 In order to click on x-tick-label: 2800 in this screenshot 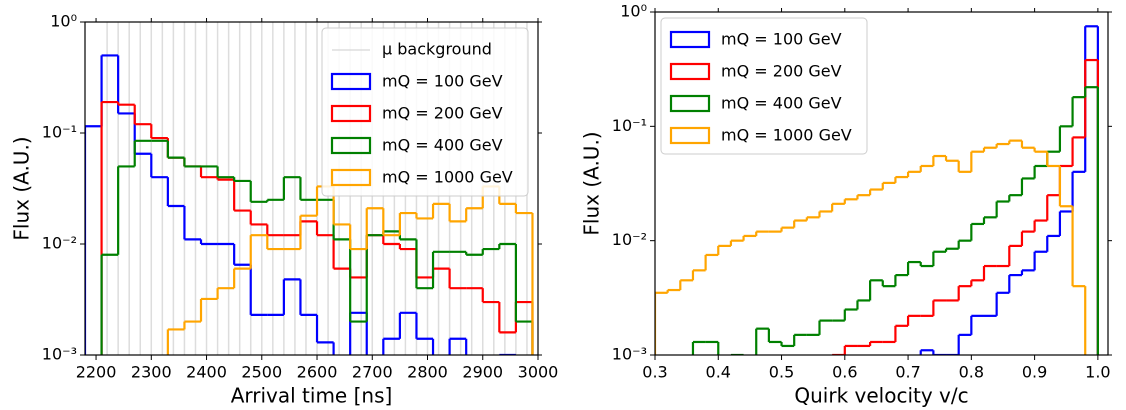, I will do `click(427, 372)`.